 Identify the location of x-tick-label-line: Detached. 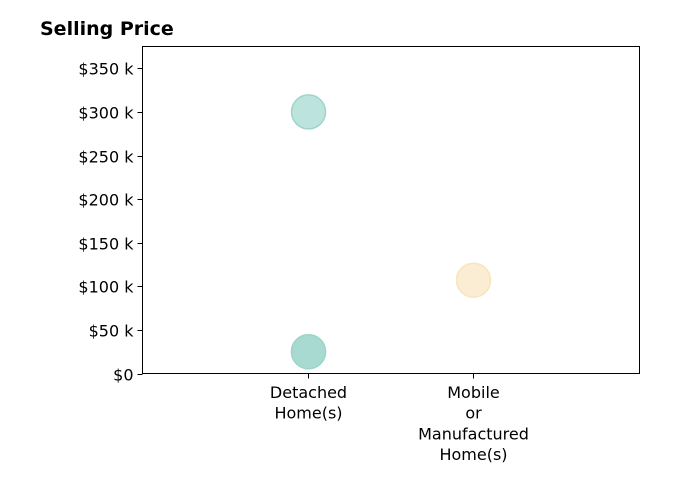
(308, 392).